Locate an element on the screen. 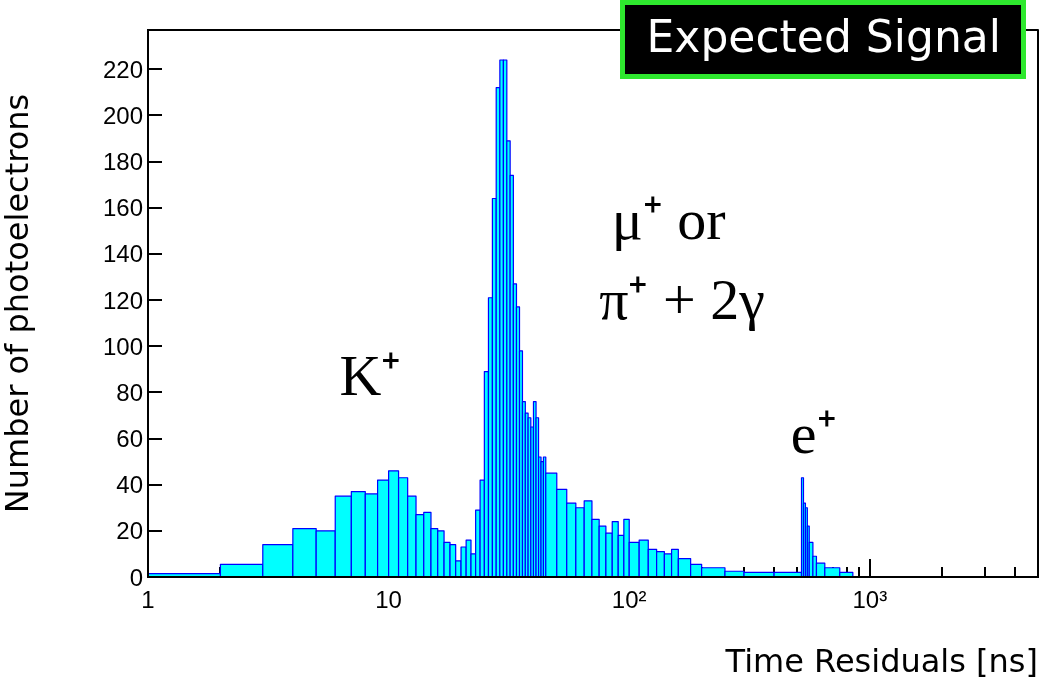 The image size is (1048, 700). y-tick-label: 120 is located at coordinates (122, 300).